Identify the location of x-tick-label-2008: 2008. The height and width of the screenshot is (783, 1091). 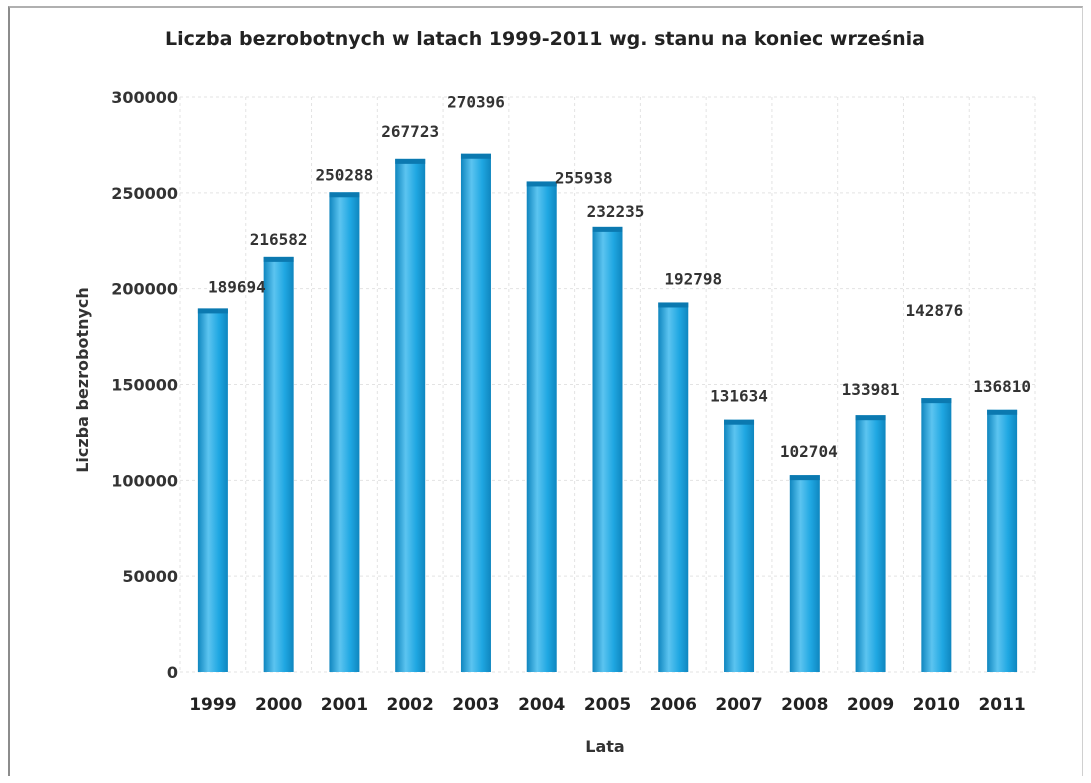
(804, 705).